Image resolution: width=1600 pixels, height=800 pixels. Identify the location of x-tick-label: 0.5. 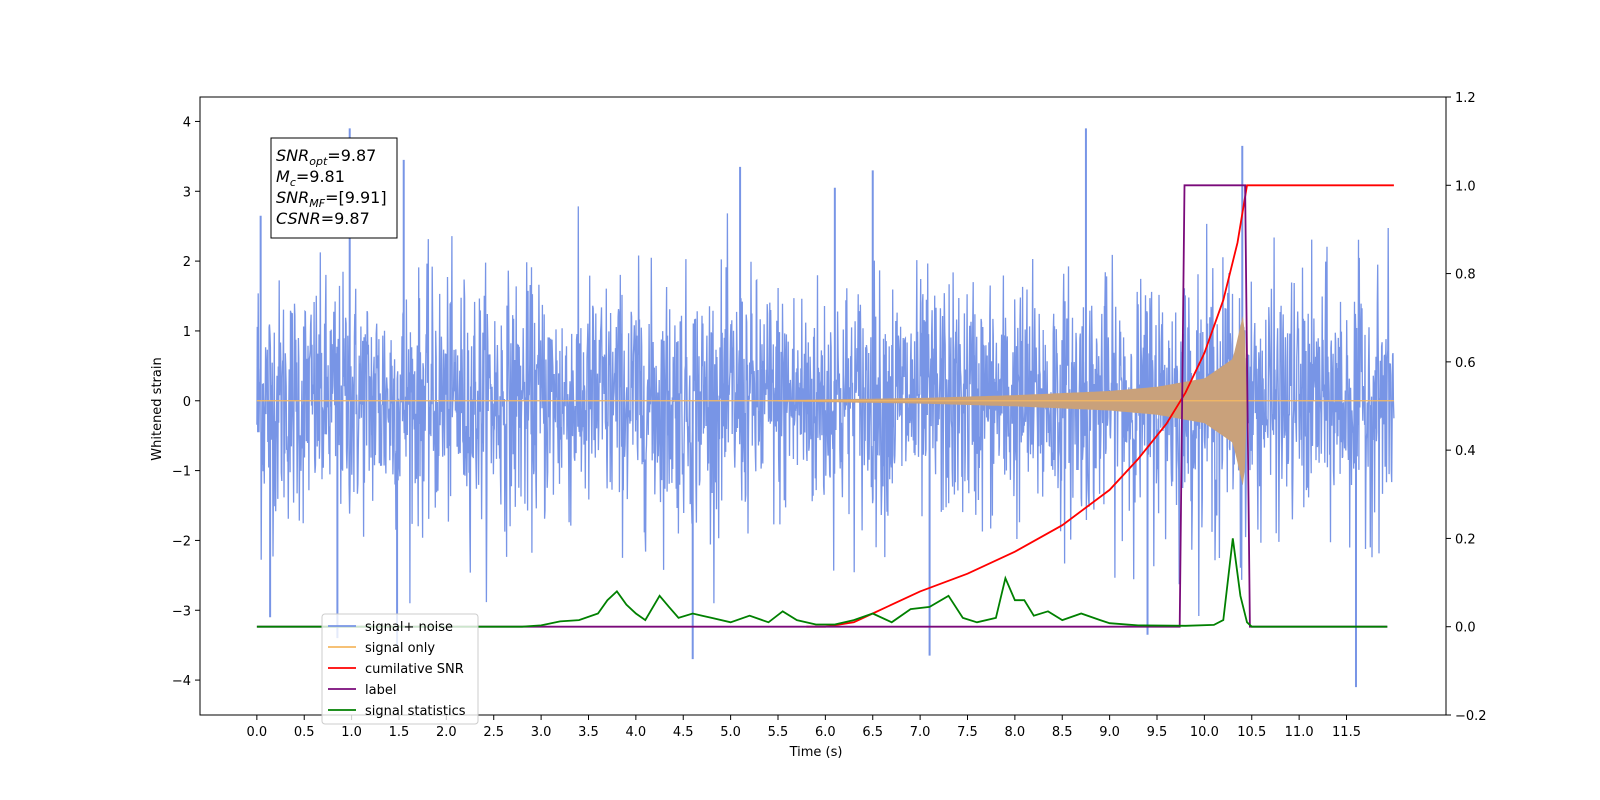
(304, 732).